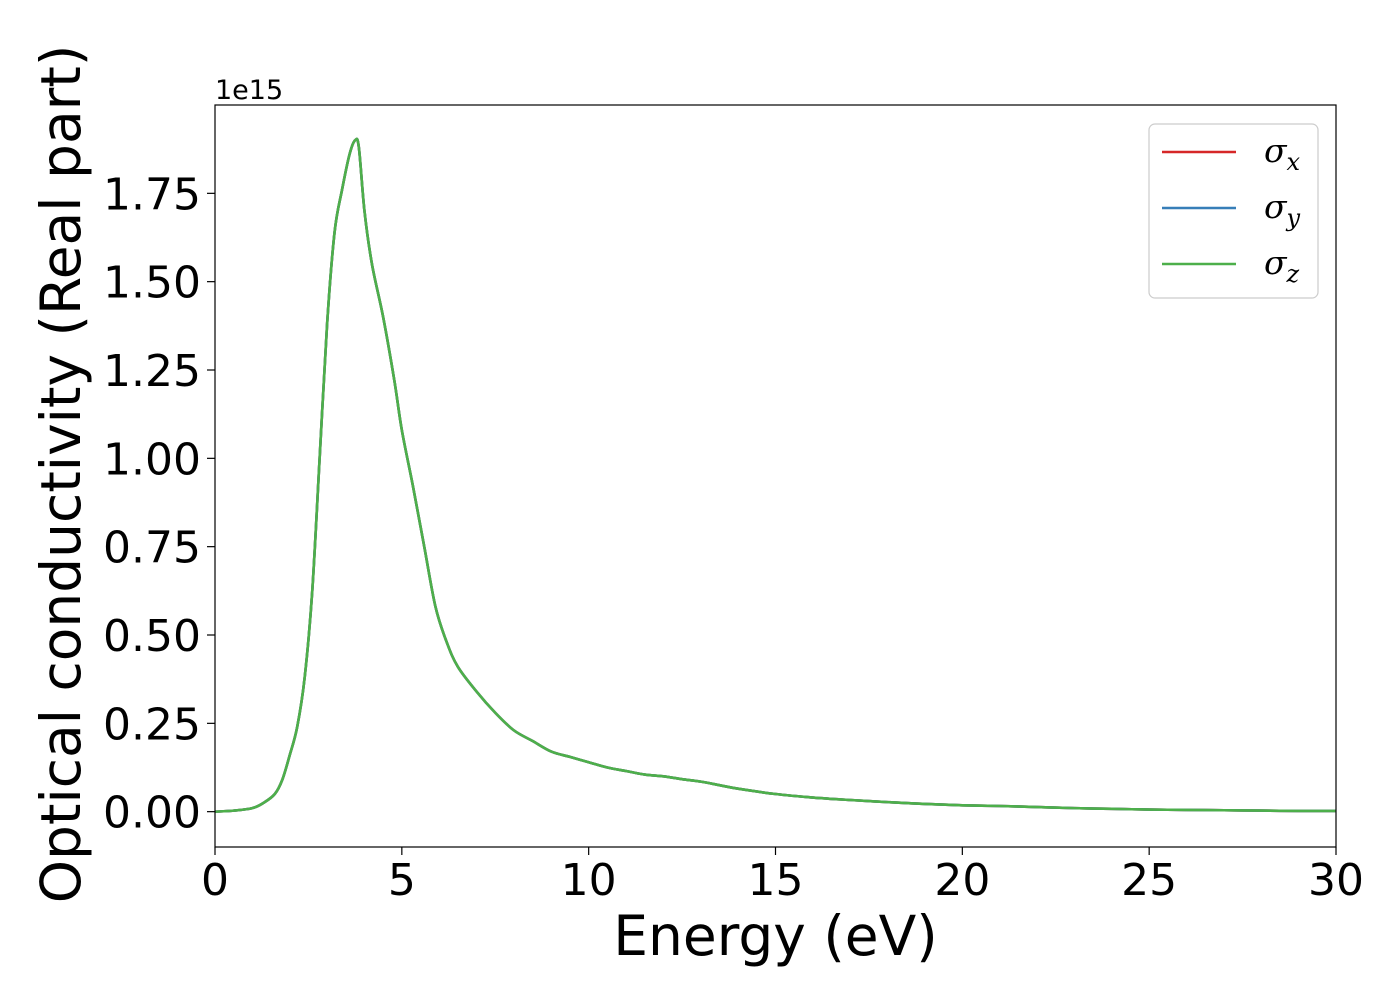  Describe the element at coordinates (1336, 880) in the screenshot. I see `x-tick-label: 30` at that location.